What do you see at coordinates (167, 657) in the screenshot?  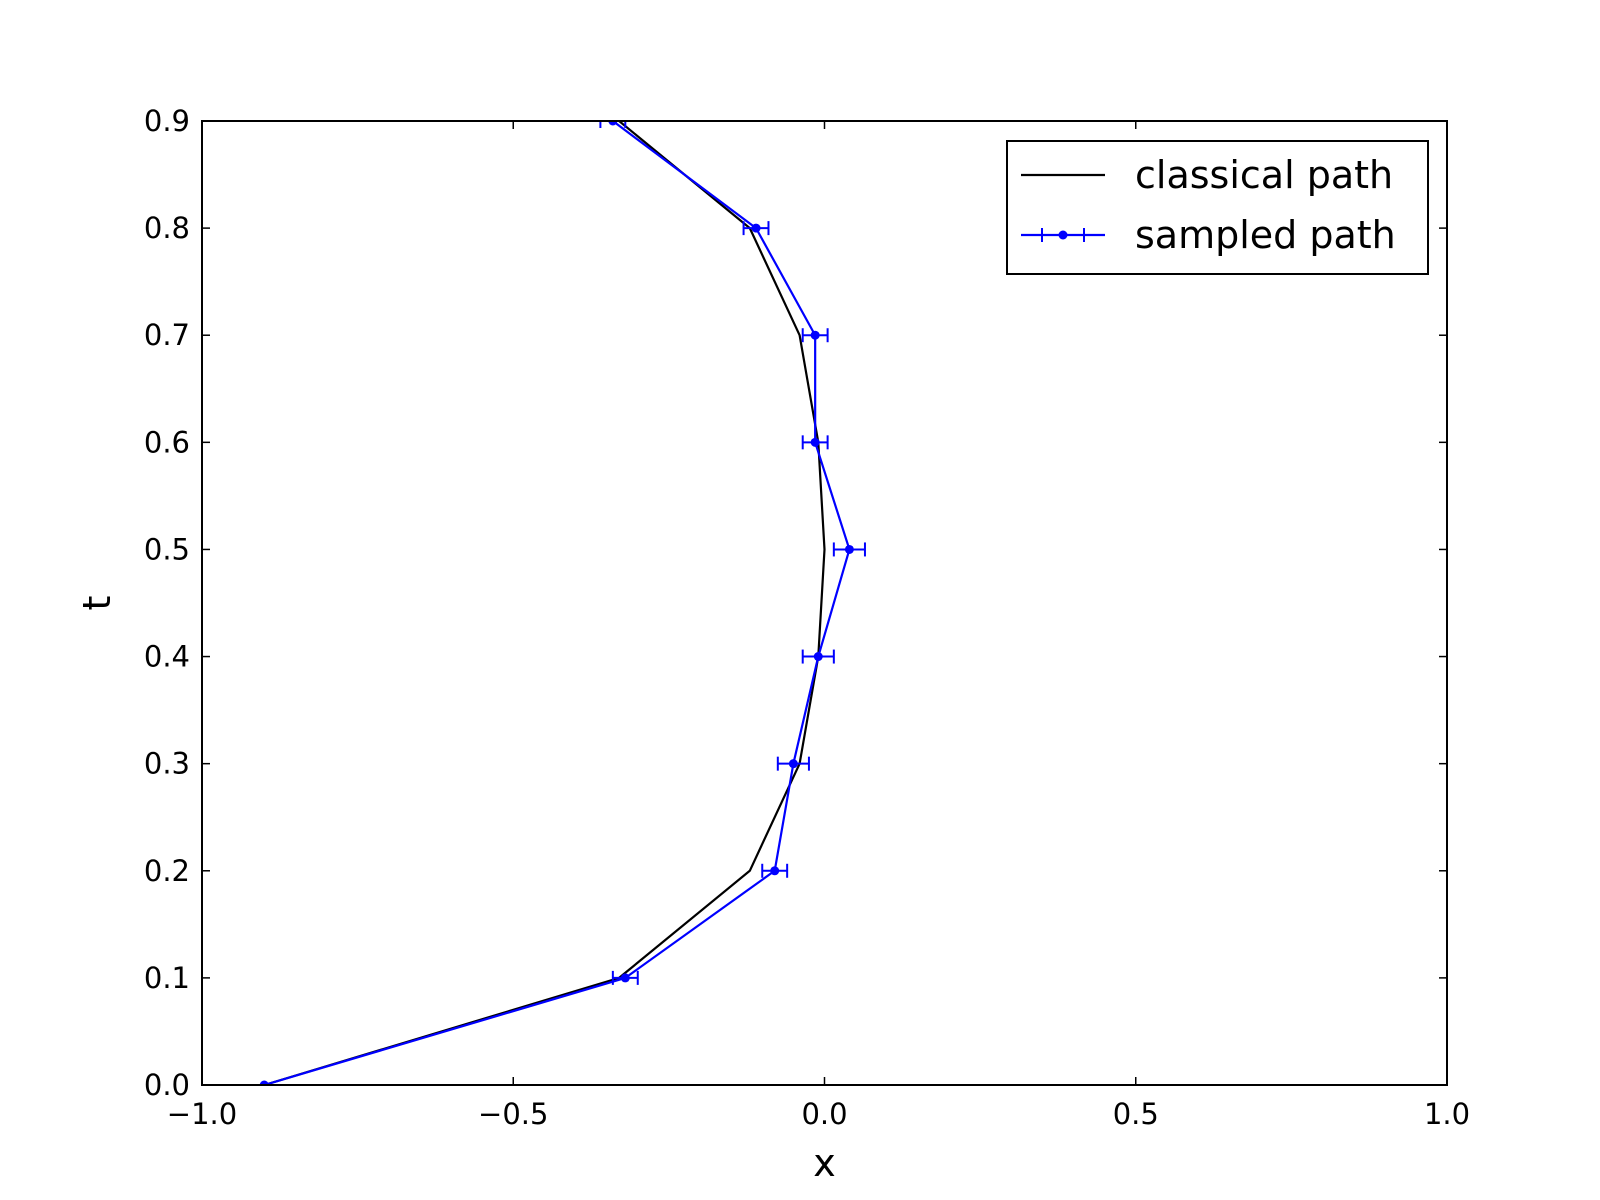 I see `y-tick-label: 0.4` at bounding box center [167, 657].